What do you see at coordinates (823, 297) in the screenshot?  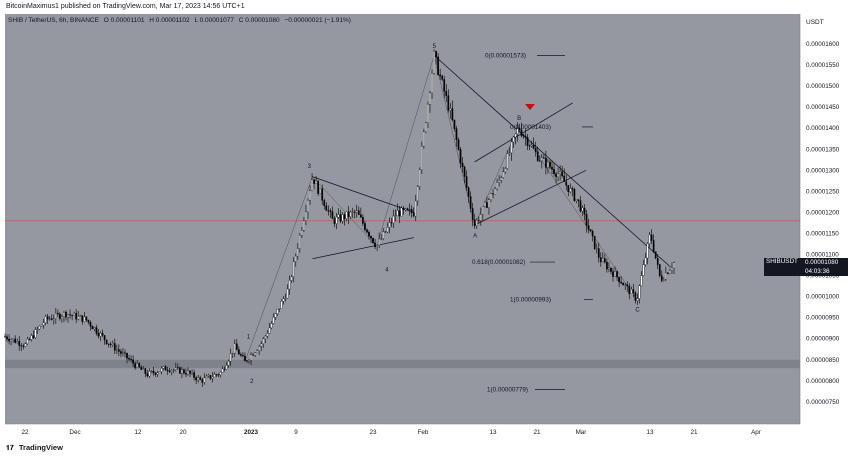 I see `price-tick-label: 0.00001000` at bounding box center [823, 297].